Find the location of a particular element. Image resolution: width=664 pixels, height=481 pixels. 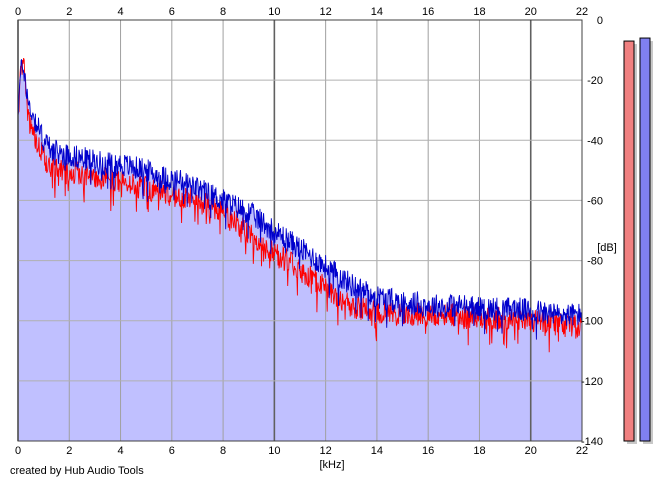

y-tick-label: -20 is located at coordinates (595, 81).